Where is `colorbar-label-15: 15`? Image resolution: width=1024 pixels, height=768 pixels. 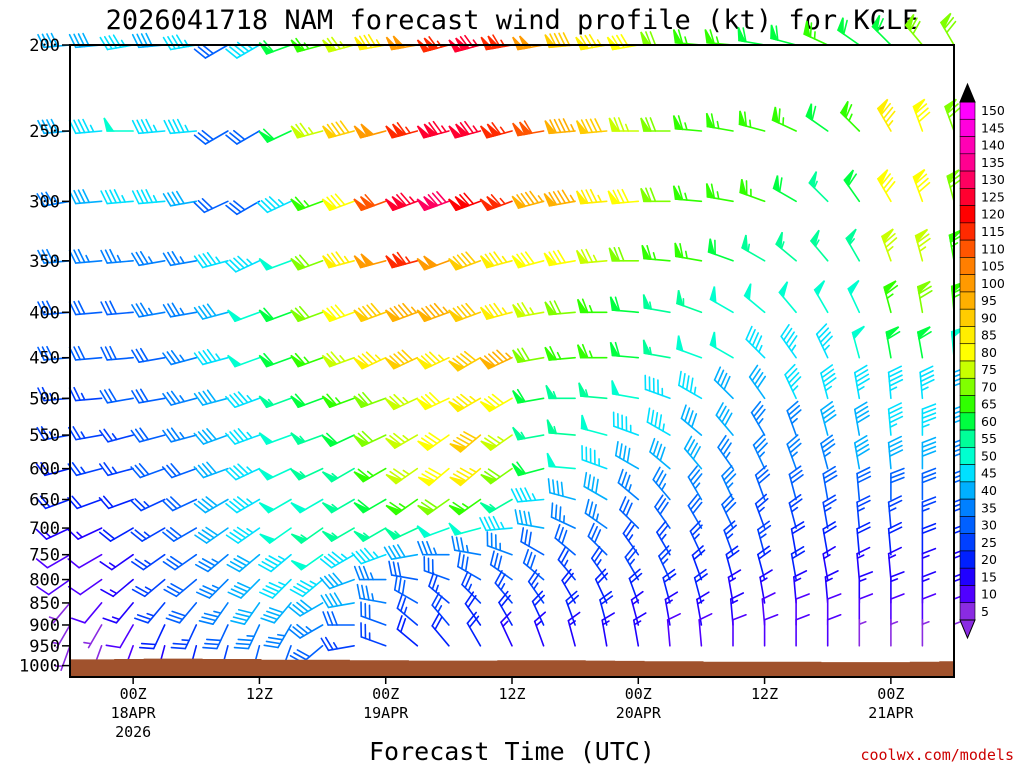 colorbar-label-15: 15 is located at coordinates (989, 576).